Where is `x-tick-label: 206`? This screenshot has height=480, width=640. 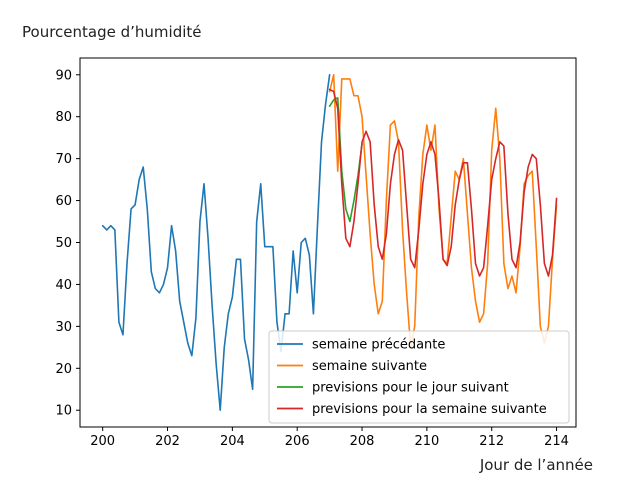
x-tick-label: 206 is located at coordinates (297, 441).